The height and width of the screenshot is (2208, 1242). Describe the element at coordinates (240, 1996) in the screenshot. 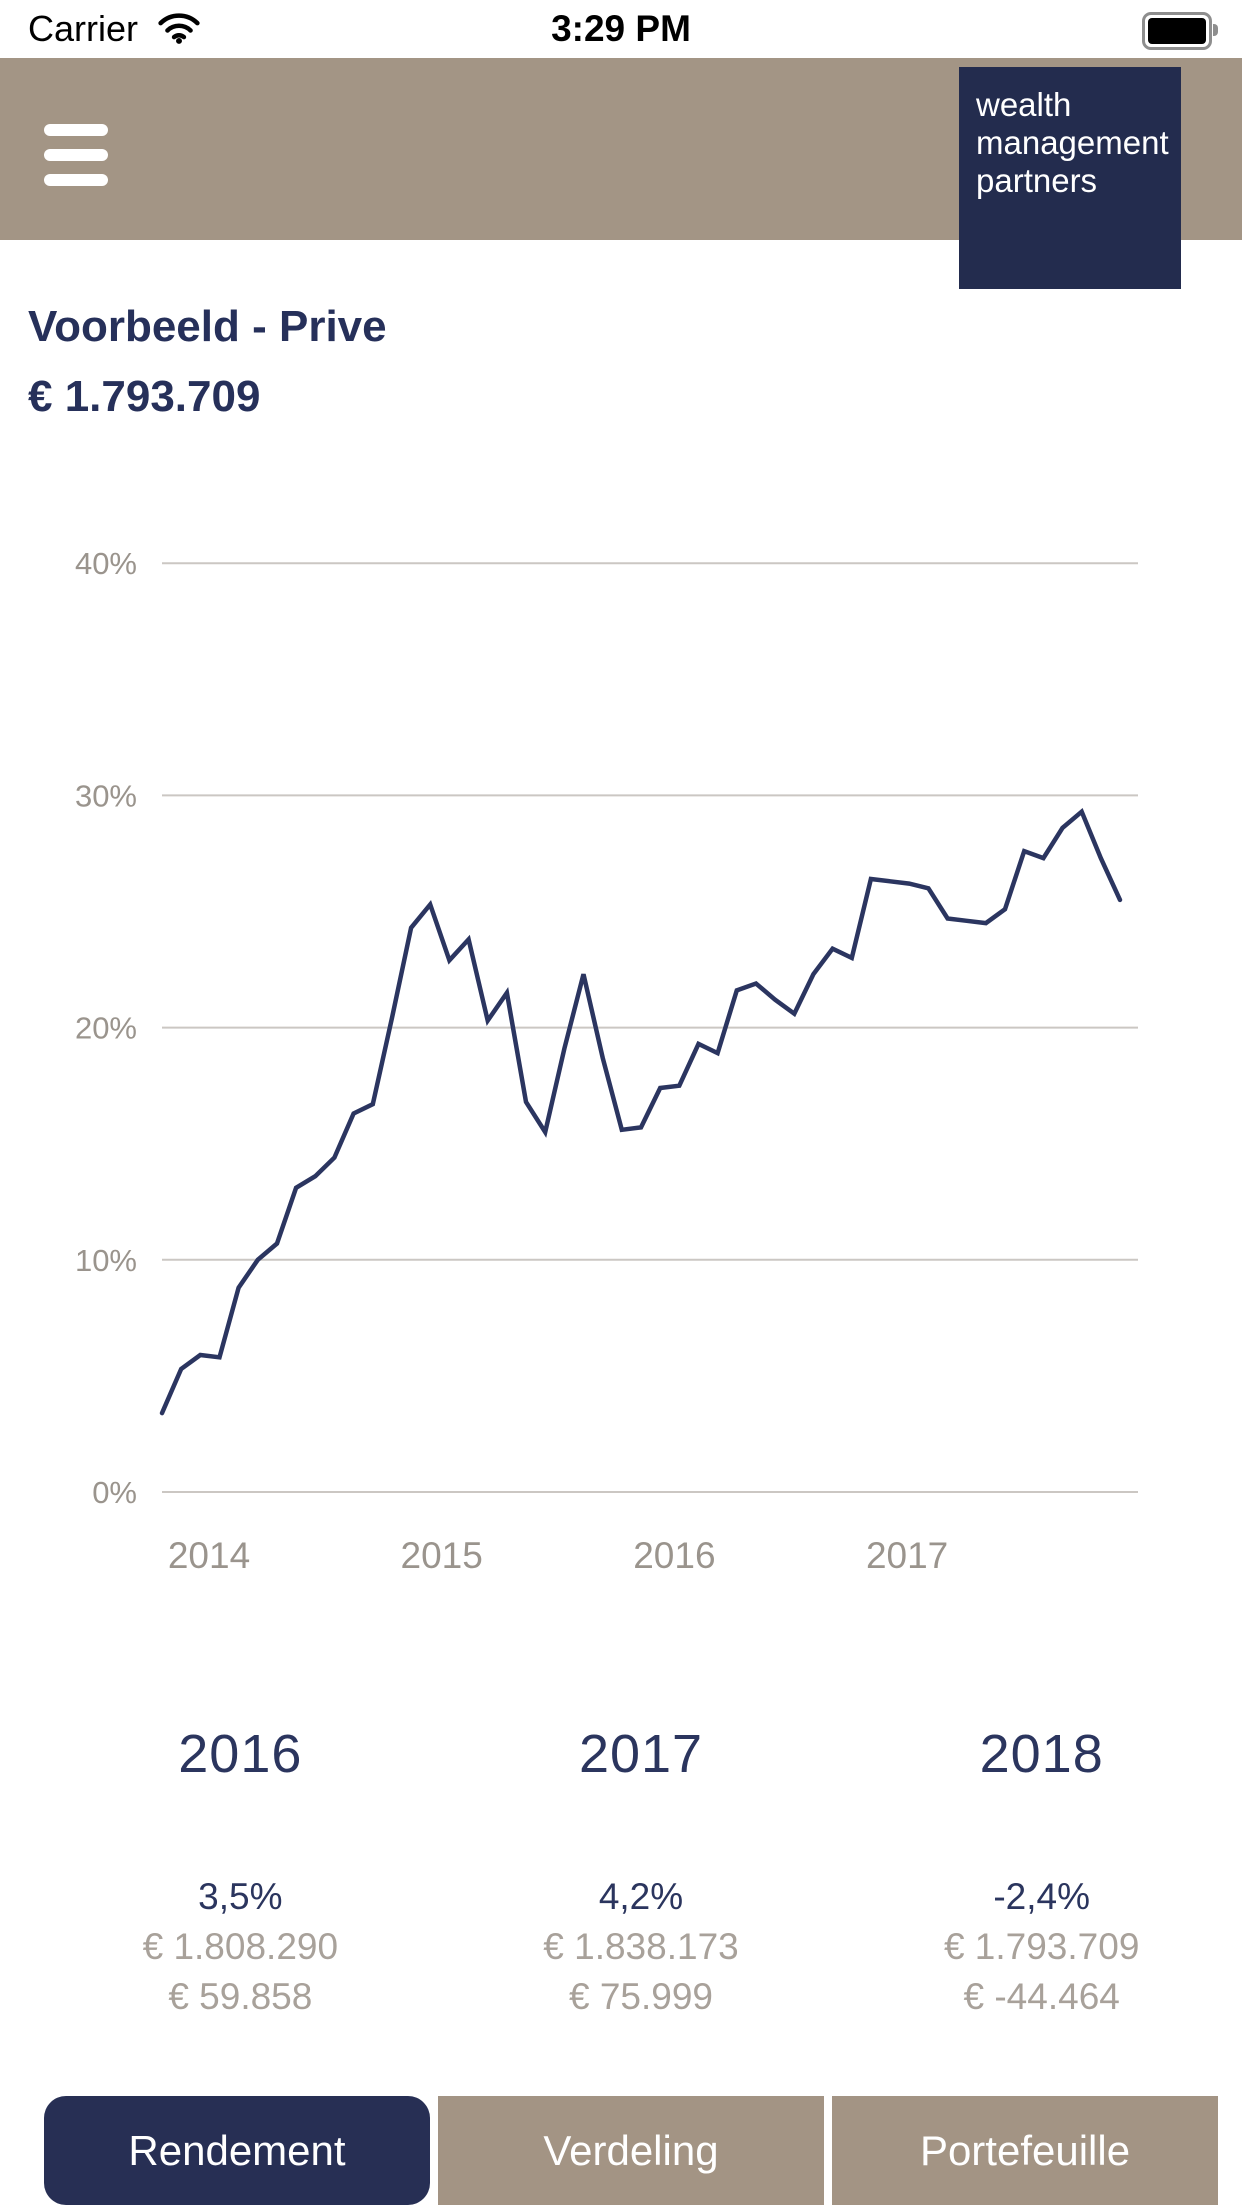

I see `summary-gain: € 59.858` at that location.